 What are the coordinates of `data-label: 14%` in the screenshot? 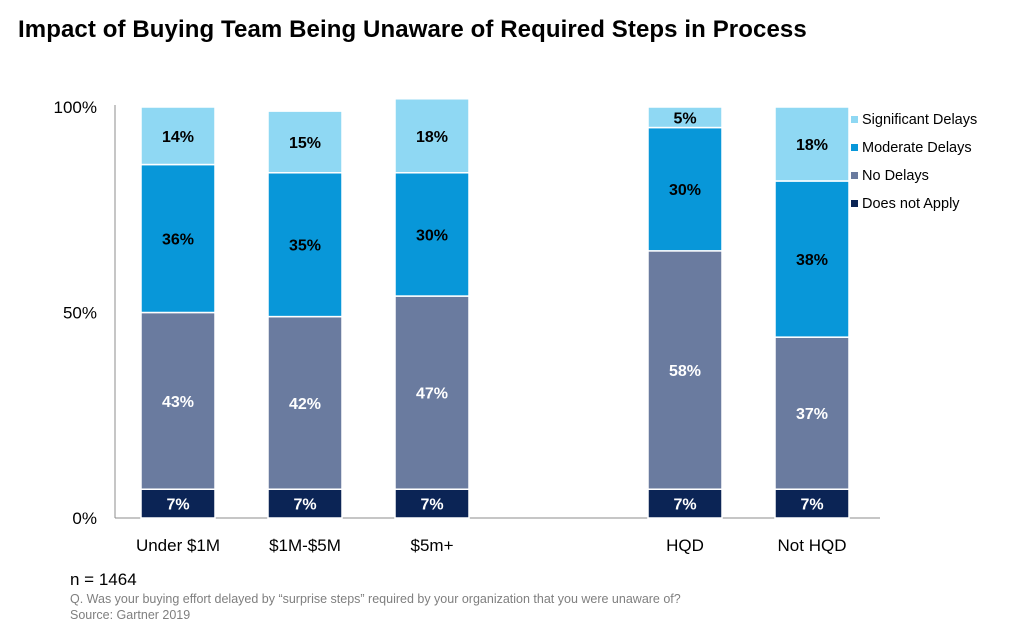 It's located at (178, 137).